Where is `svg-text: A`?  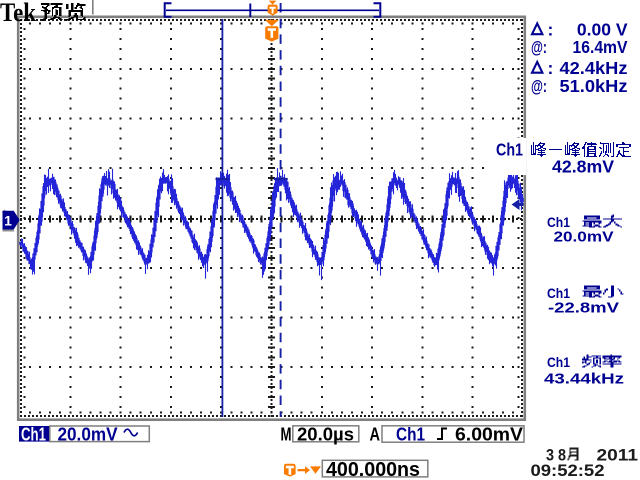 svg-text: A is located at coordinates (375, 435).